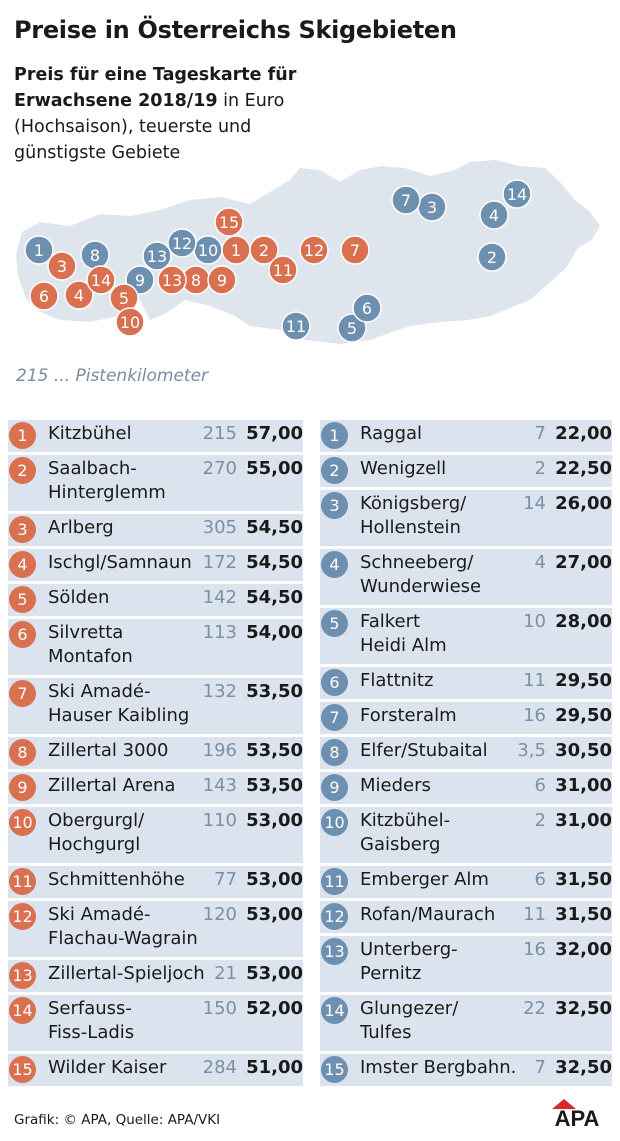 The width and height of the screenshot is (620, 1141). Describe the element at coordinates (583, 949) in the screenshot. I see `day-ticket-price: 32,00` at that location.